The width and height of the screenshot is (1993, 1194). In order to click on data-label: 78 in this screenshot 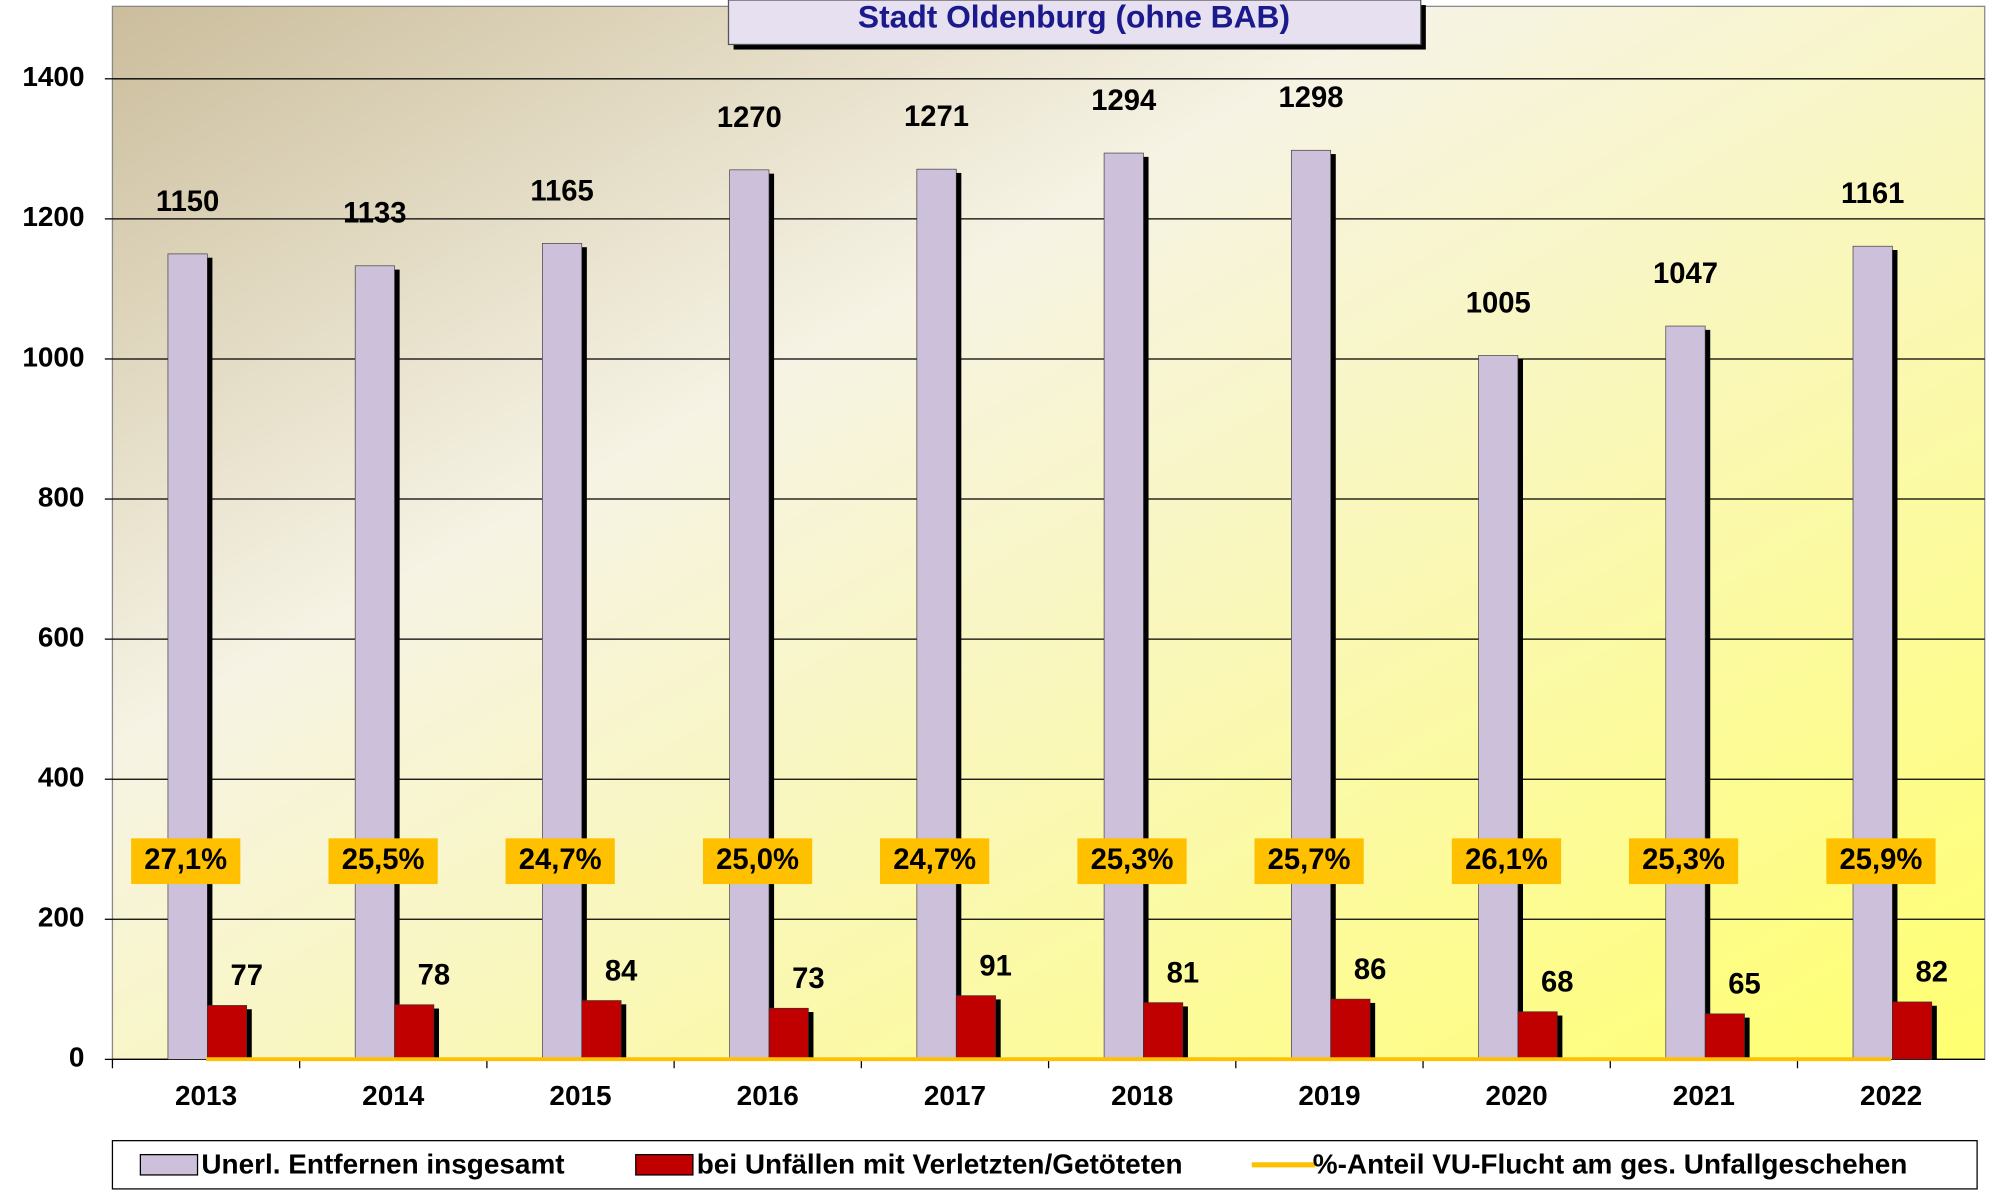, I will do `click(434, 976)`.